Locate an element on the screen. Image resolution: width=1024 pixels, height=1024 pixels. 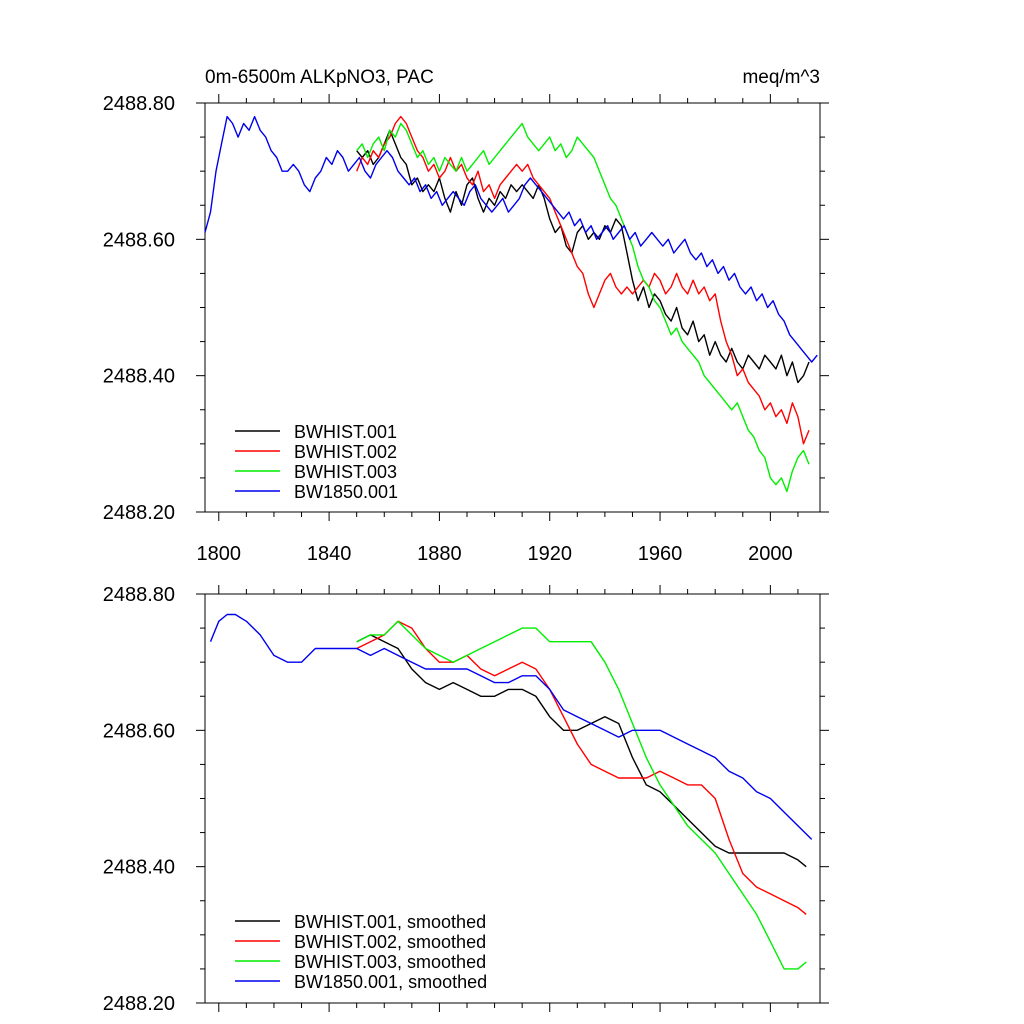
chart-units: meq/m^3 is located at coordinates (781, 77).